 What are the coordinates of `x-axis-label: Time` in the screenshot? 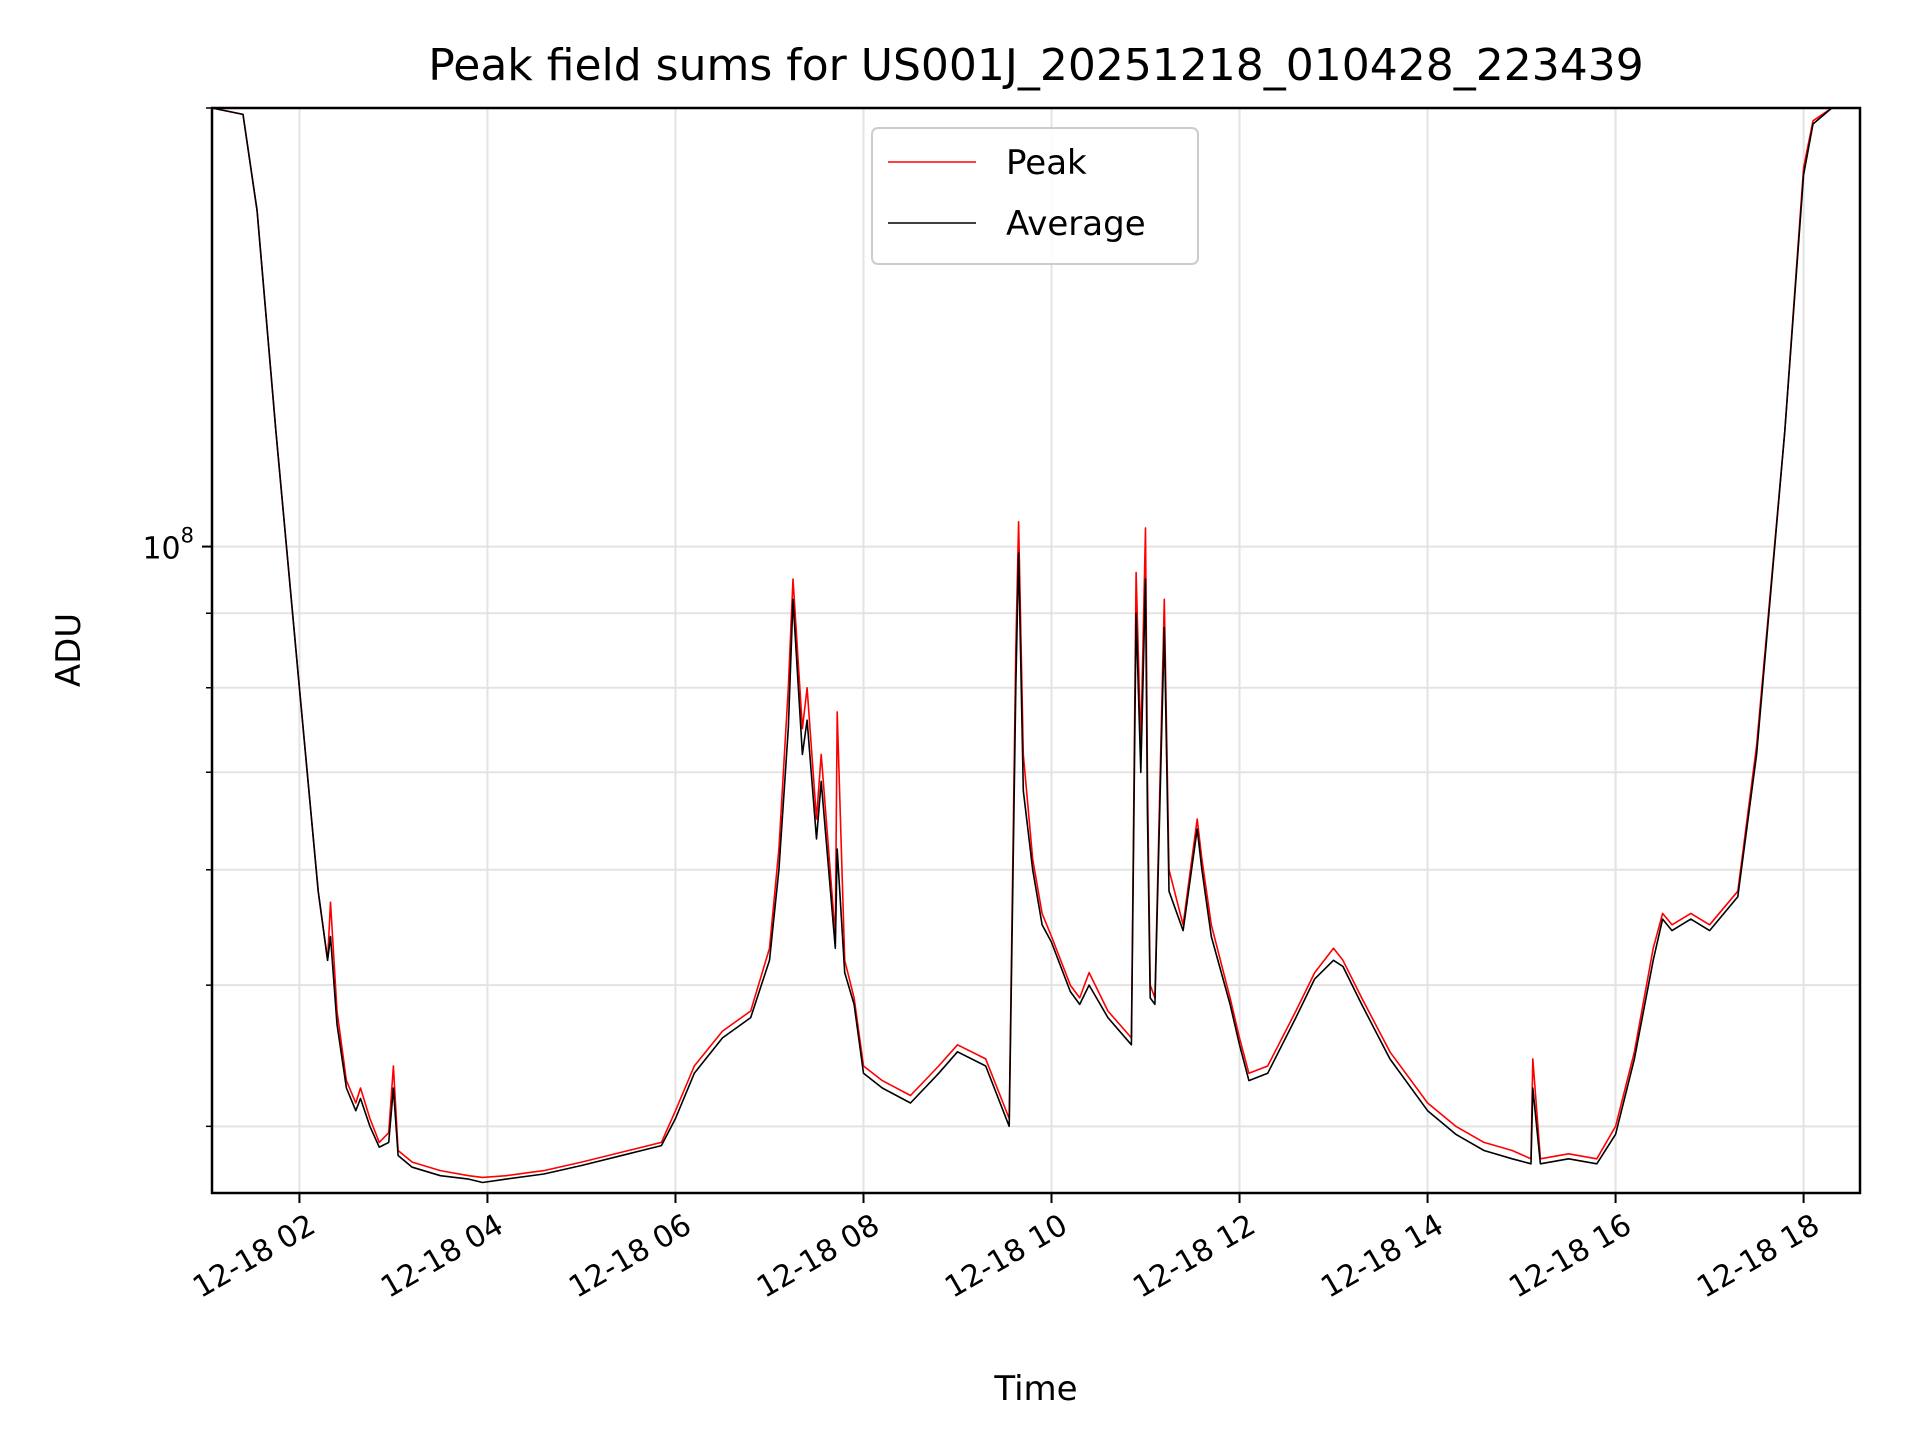 It's located at (1035, 1389).